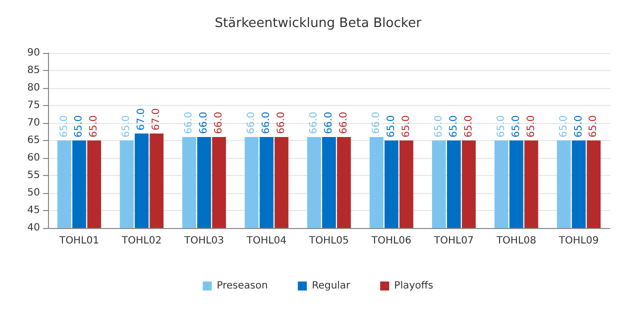 This screenshot has width=640, height=320. What do you see at coordinates (203, 241) in the screenshot?
I see `x-tick-label: TOHL03` at bounding box center [203, 241].